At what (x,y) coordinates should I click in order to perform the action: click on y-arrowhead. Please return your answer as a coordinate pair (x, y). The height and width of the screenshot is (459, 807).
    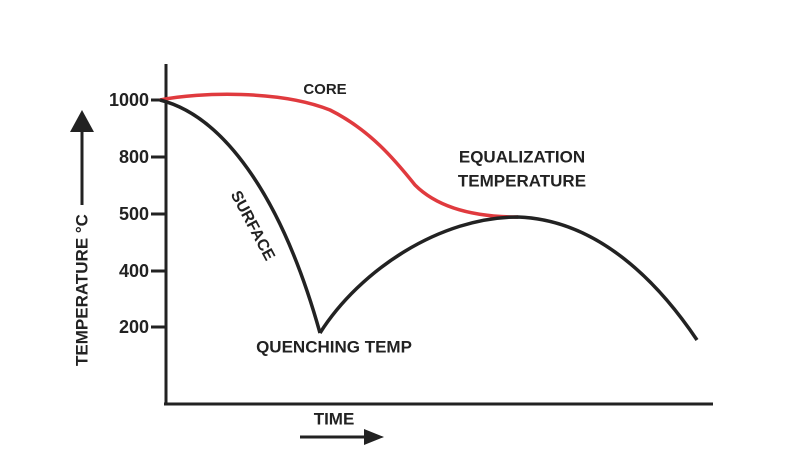
    Looking at the image, I should click on (82, 121).